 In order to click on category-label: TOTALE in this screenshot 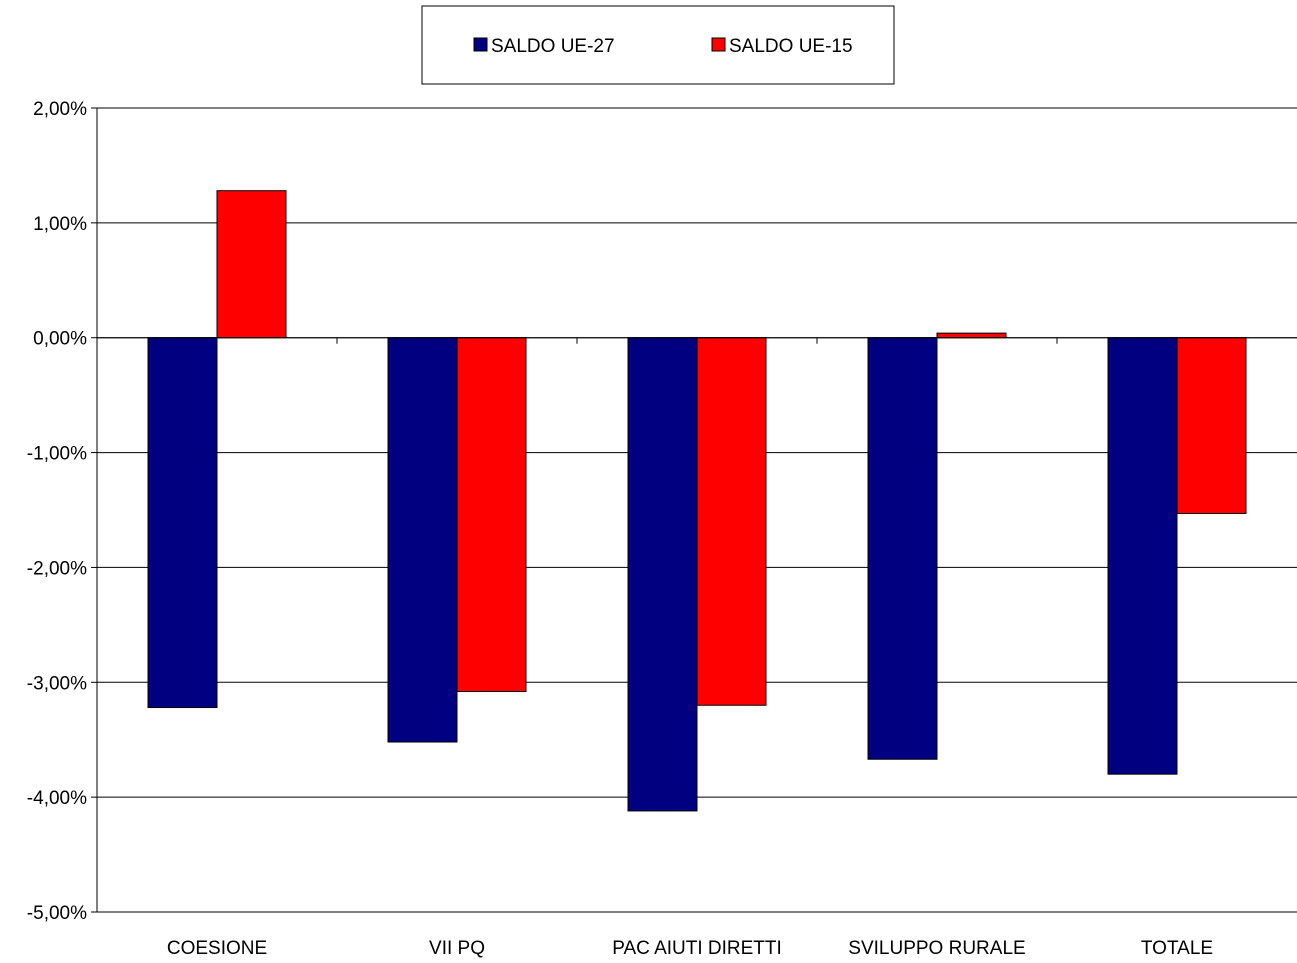, I will do `click(1177, 948)`.